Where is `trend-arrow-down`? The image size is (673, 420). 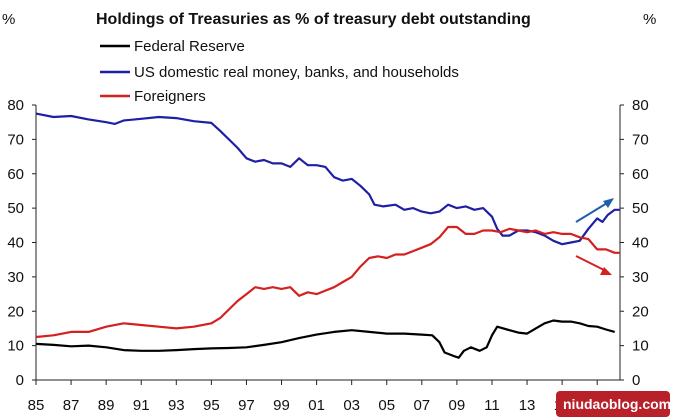
trend-arrow-down is located at coordinates (593, 265).